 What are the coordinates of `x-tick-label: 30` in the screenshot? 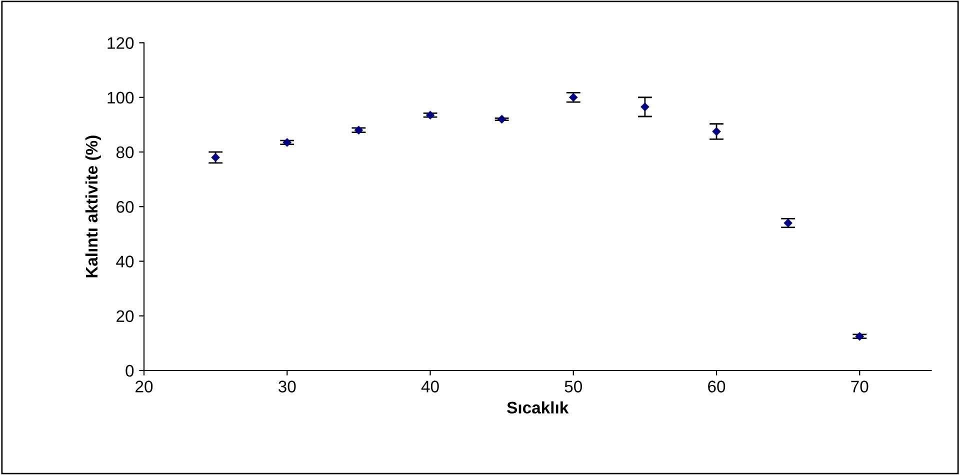 It's located at (287, 386).